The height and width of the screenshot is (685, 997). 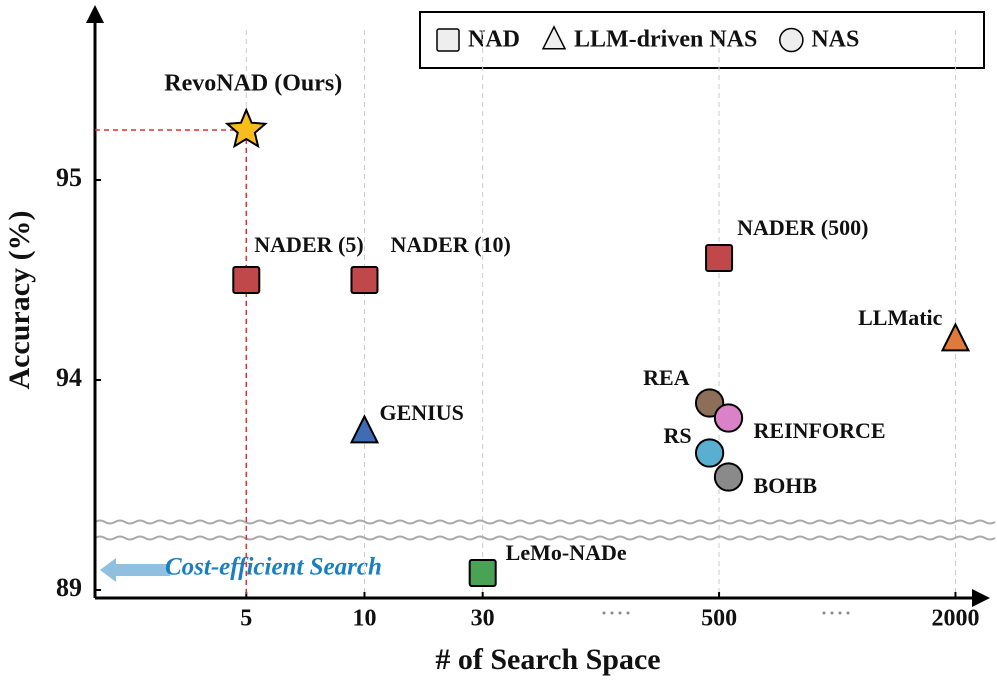 I want to click on point-label: GENIUS, so click(x=421, y=412).